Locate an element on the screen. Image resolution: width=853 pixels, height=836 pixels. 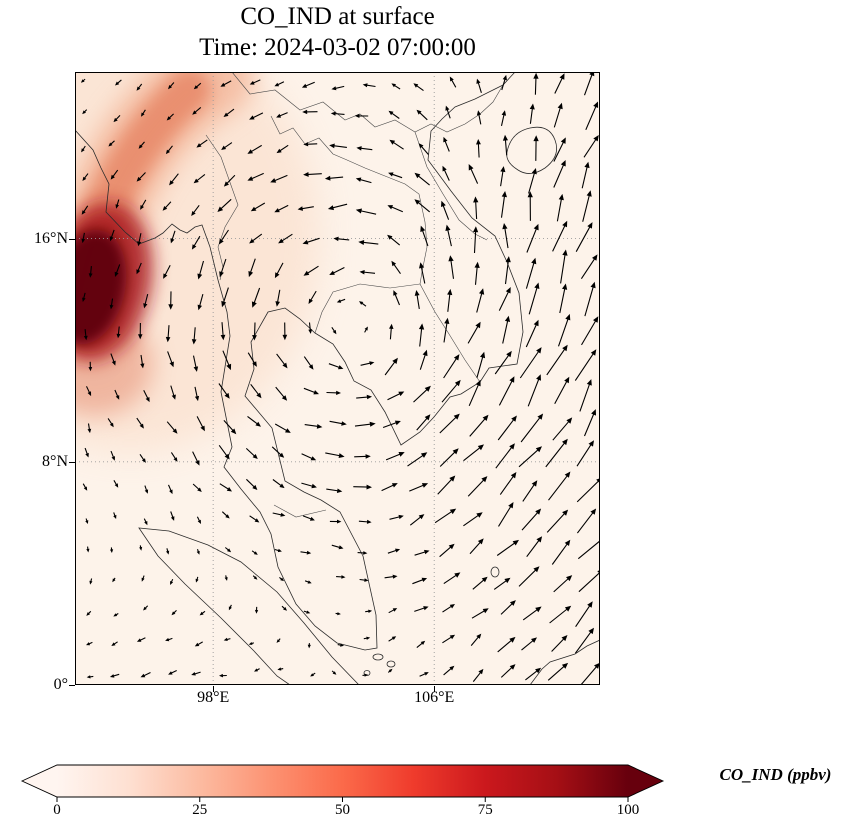
colorbar-label: CO_IND (ppbv) is located at coordinates (775, 774).